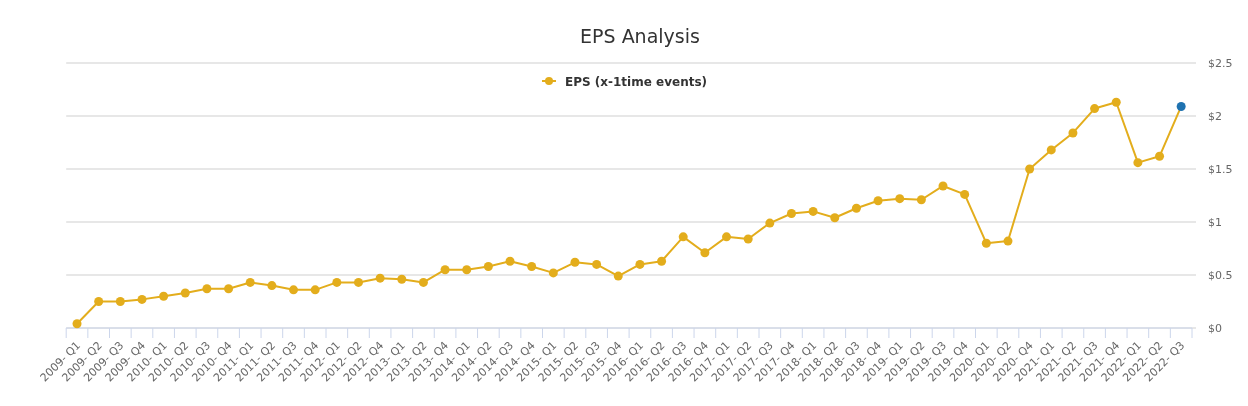 The width and height of the screenshot is (1248, 406). What do you see at coordinates (640, 36) in the screenshot?
I see `chart-title: EPS Analysis` at bounding box center [640, 36].